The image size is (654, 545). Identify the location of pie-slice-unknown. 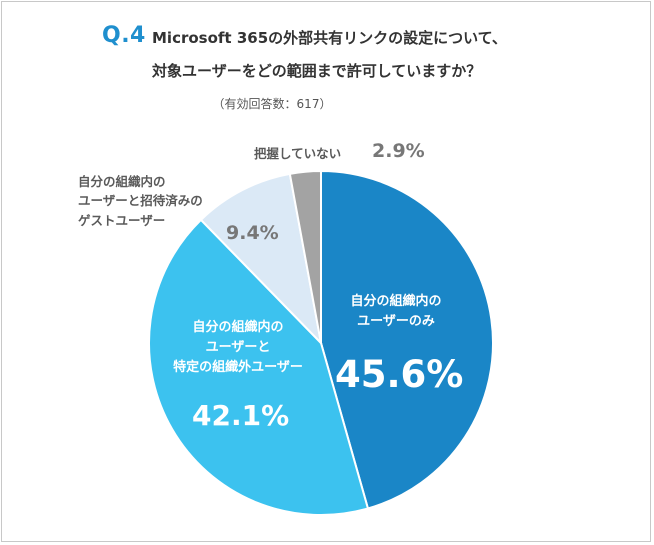
(305, 256).